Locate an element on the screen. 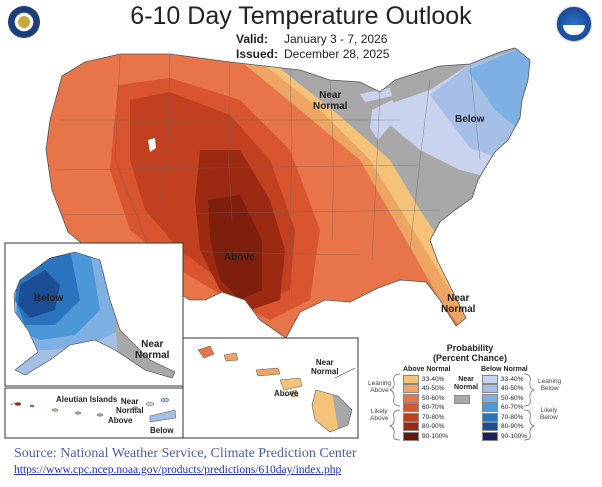  legend-below-label: 50-60% is located at coordinates (512, 398).